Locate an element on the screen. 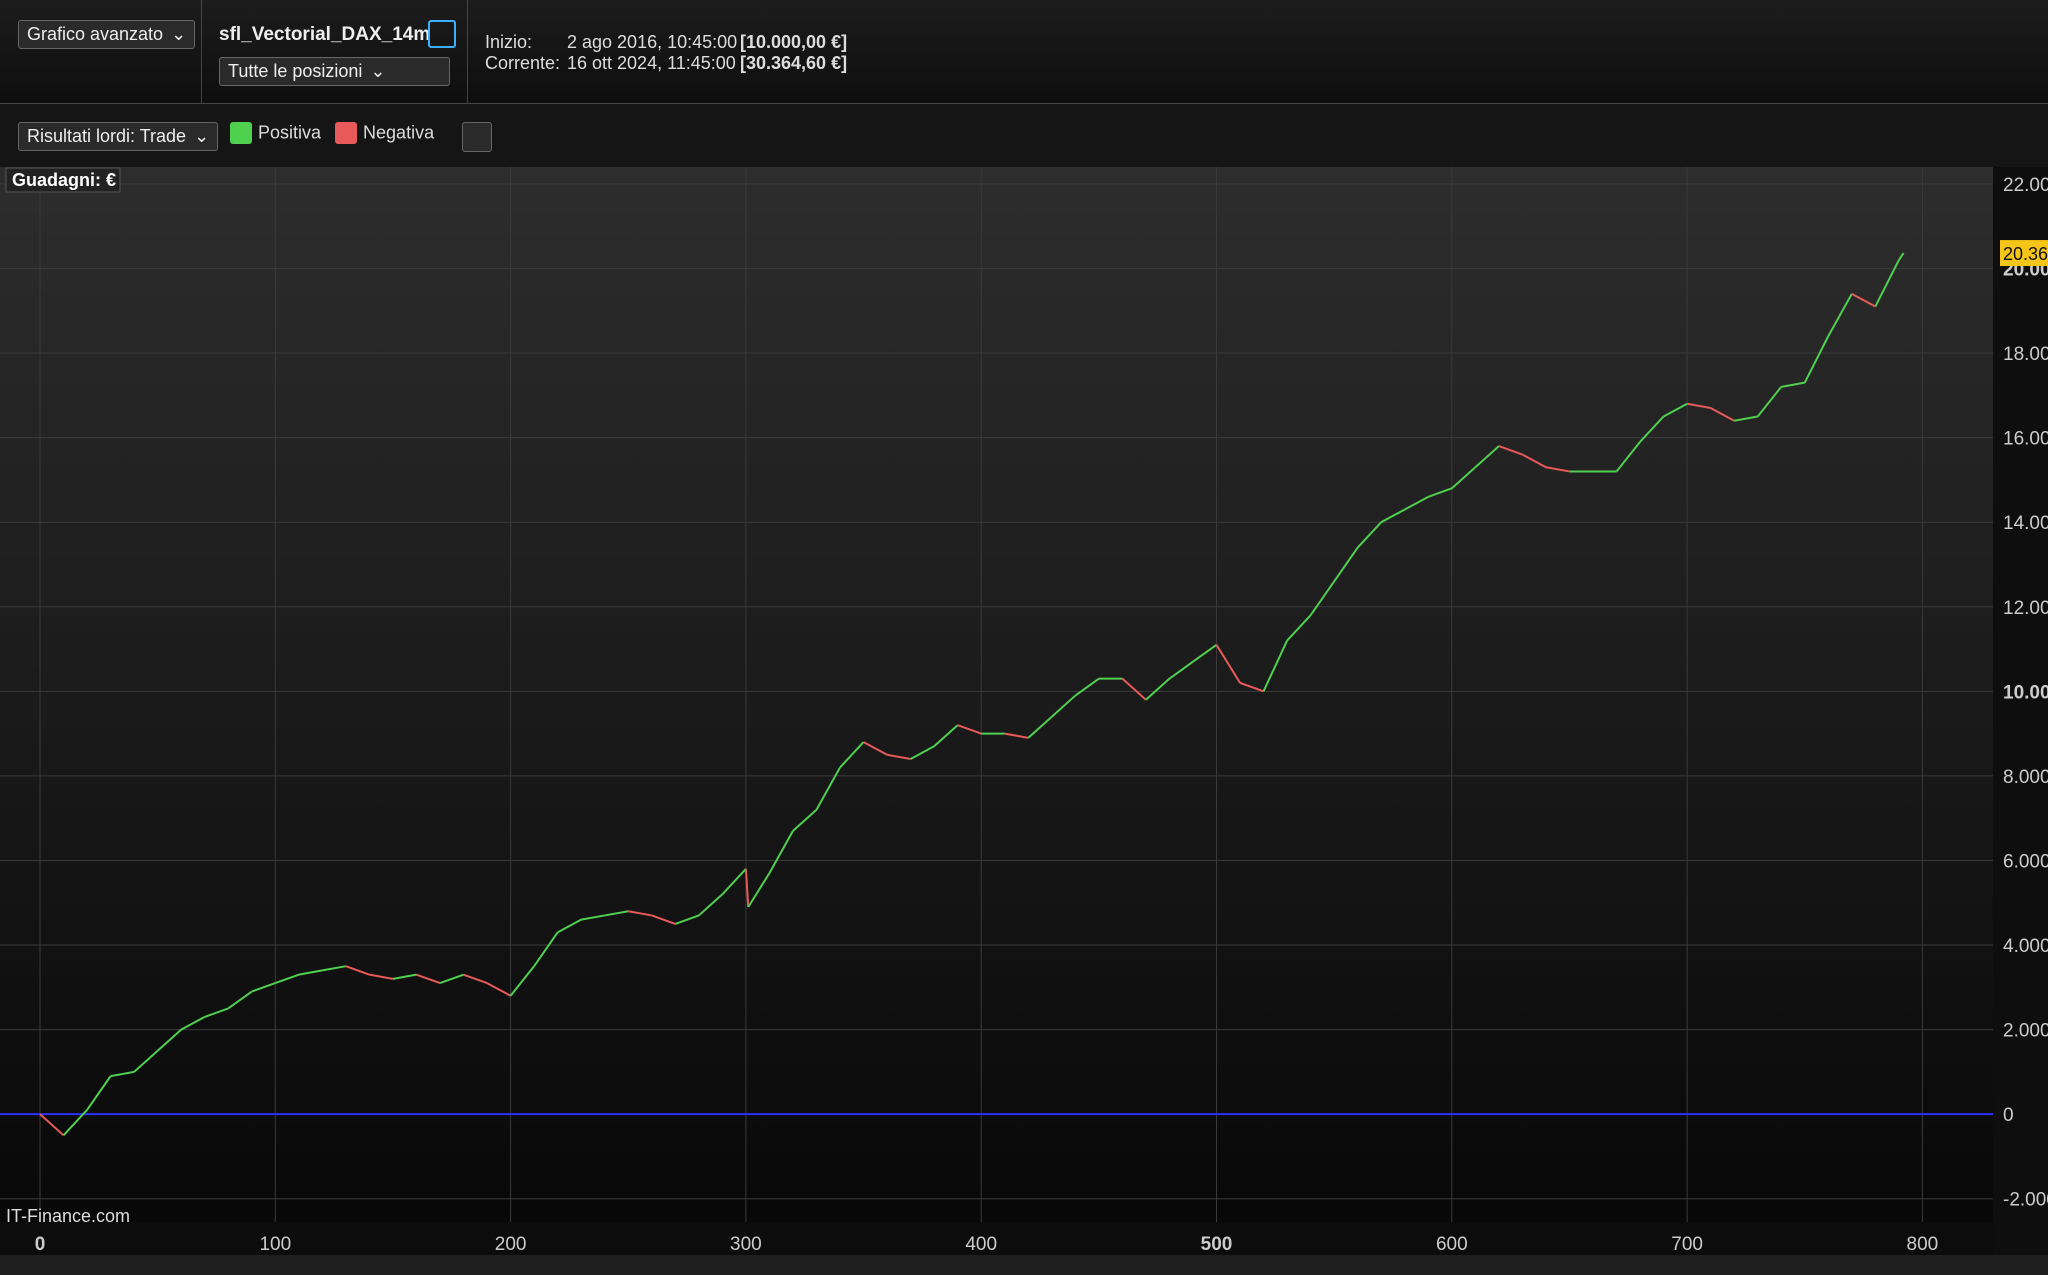 The width and height of the screenshot is (2048, 1275). scrollbar is located at coordinates (1024, 1265).